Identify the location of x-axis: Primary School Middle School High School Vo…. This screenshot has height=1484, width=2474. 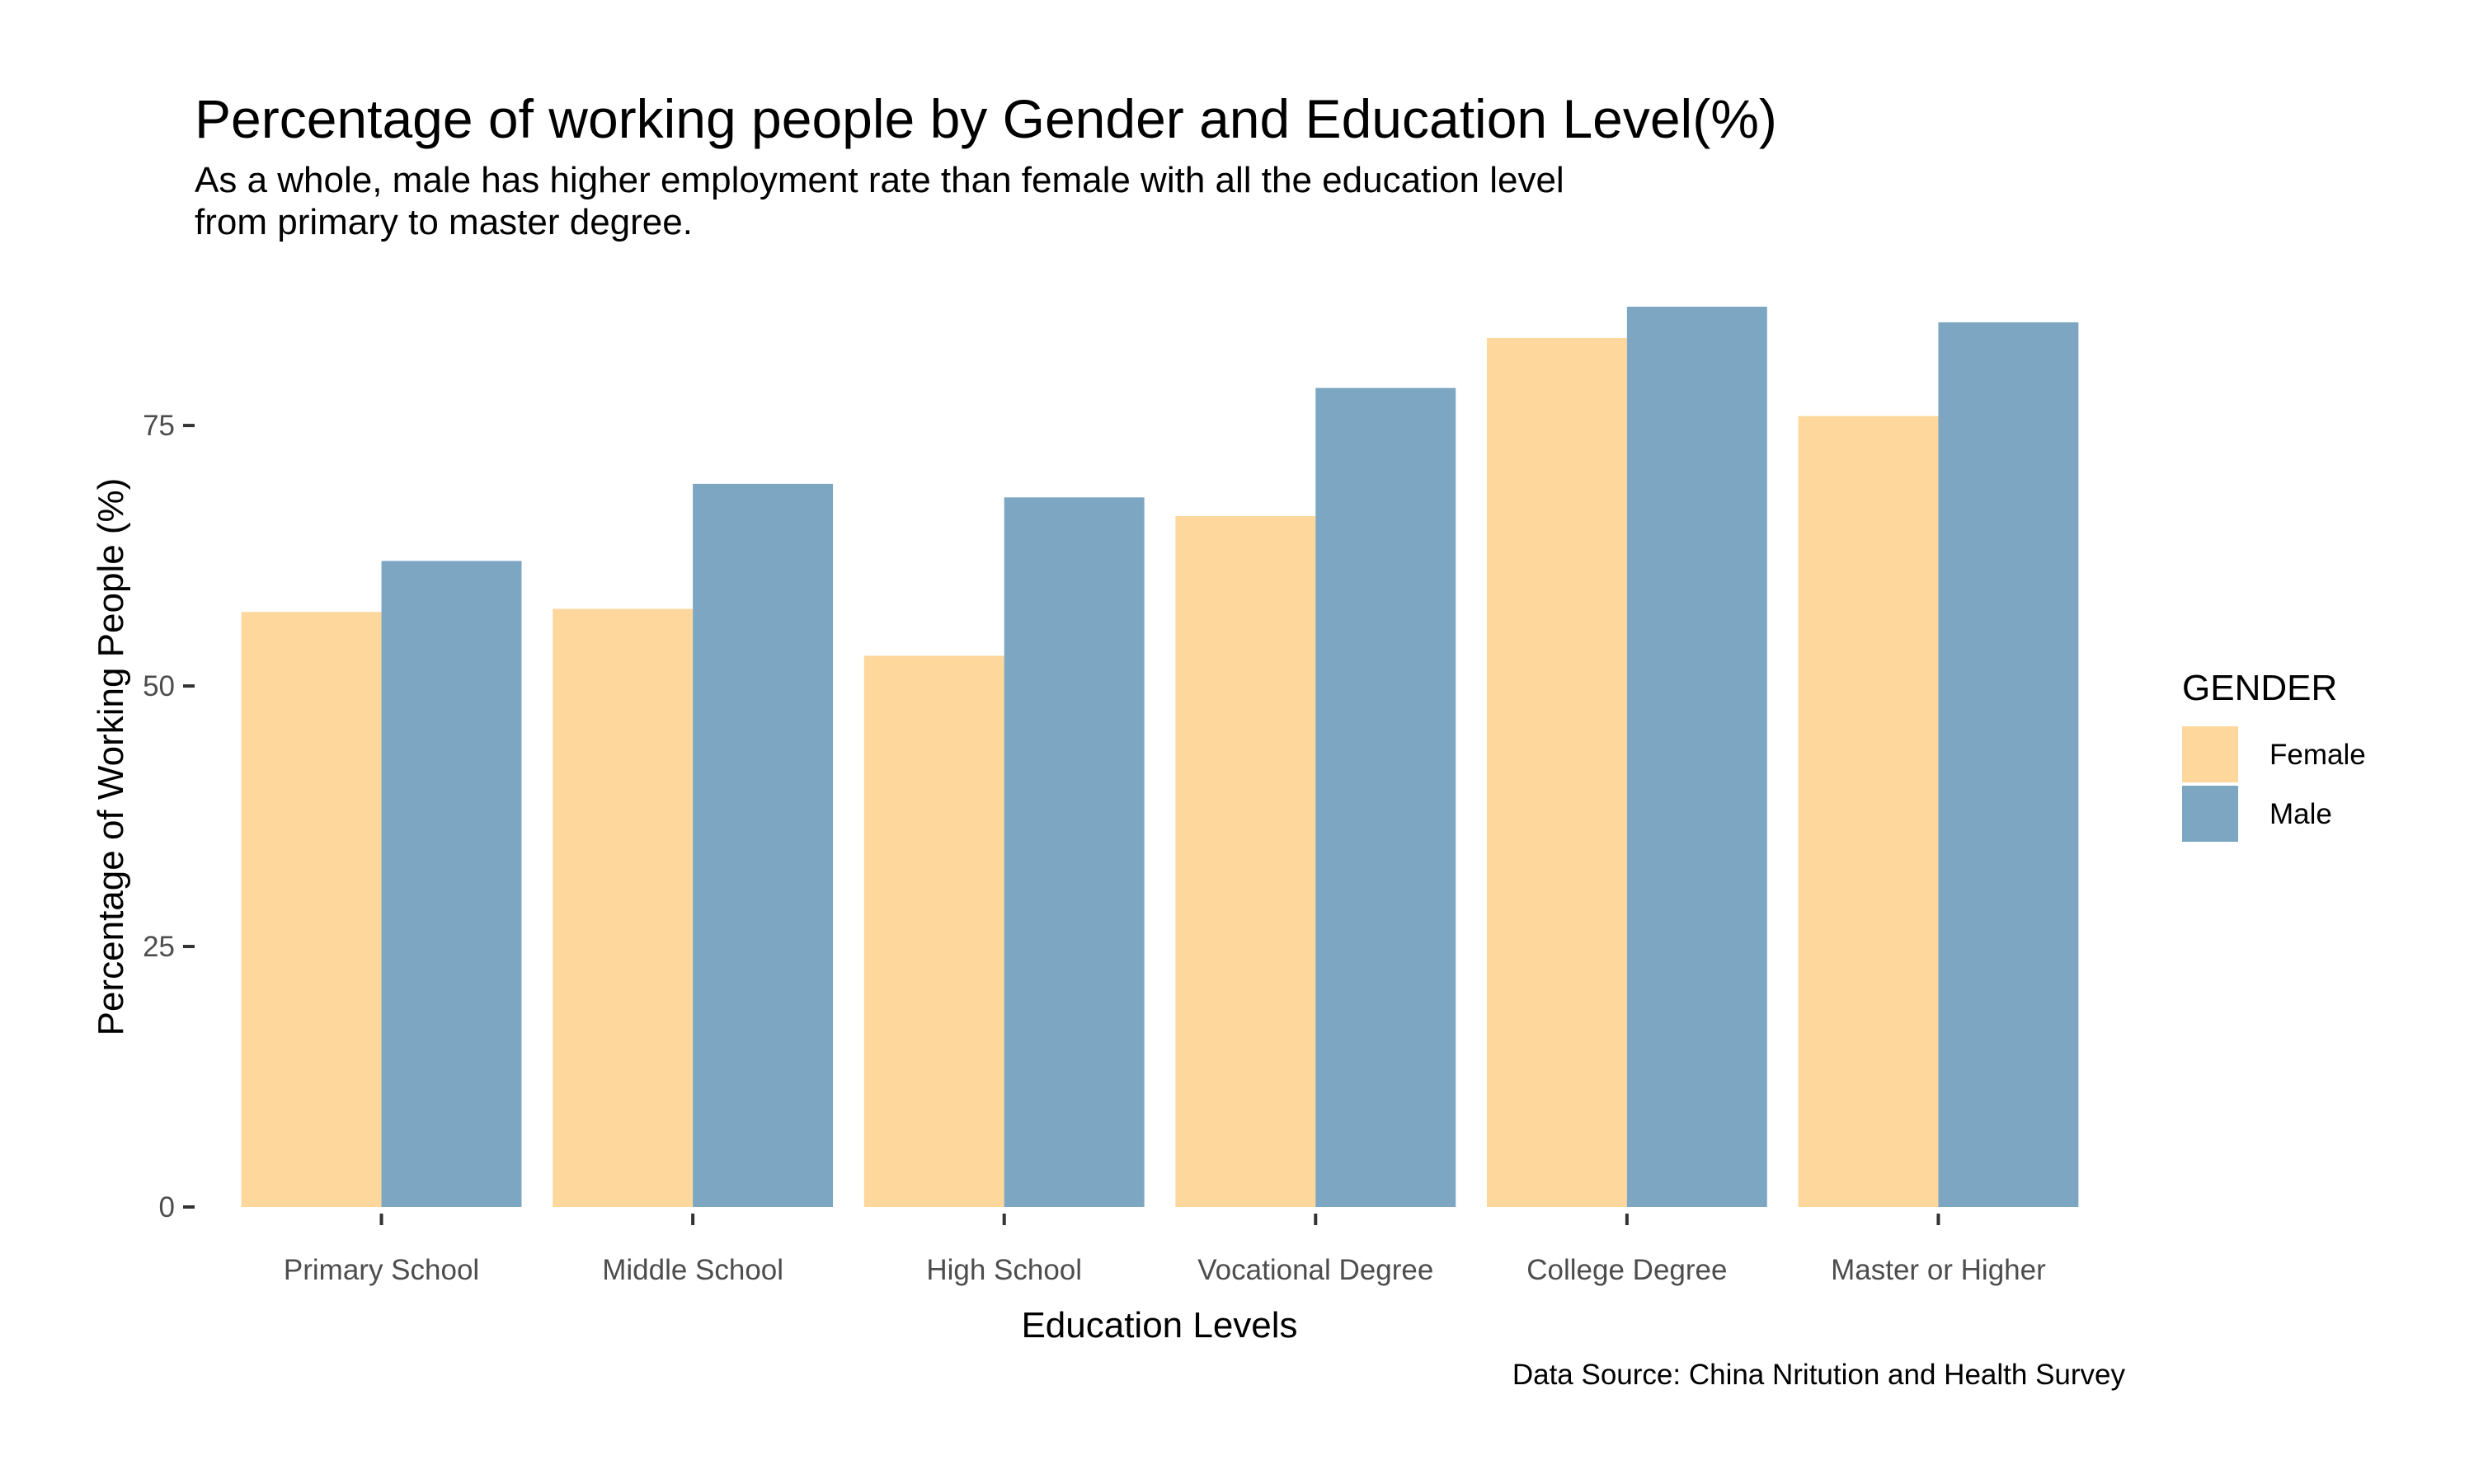
(1165, 1250).